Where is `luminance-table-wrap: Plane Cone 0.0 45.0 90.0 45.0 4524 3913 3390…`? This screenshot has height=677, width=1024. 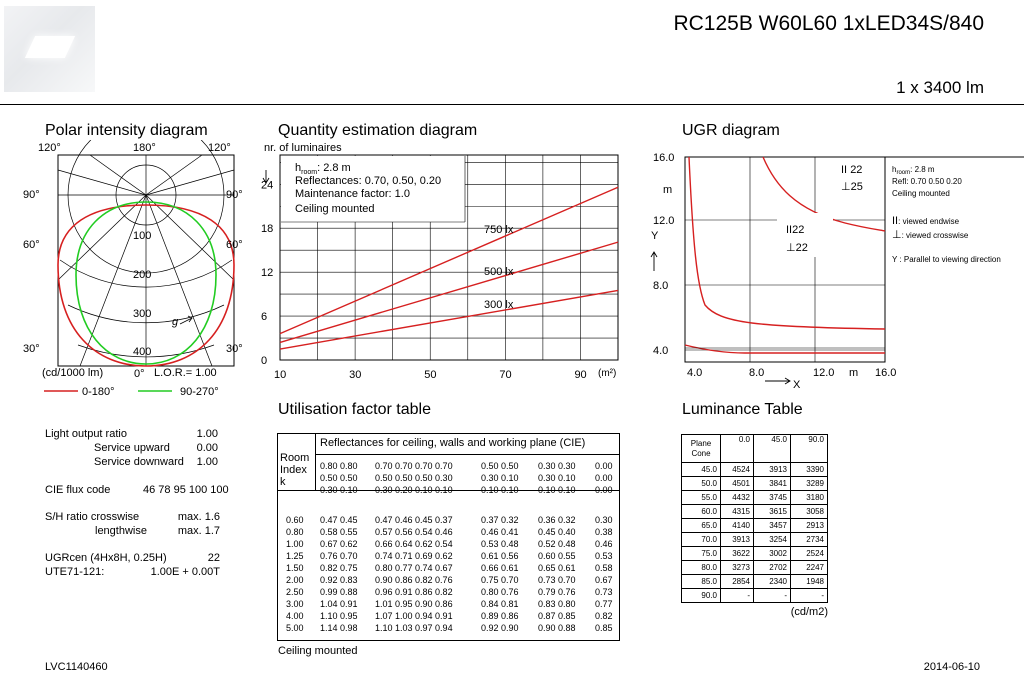
luminance-table-wrap: Plane Cone 0.0 45.0 90.0 45.0 4524 3913 3390… is located at coordinates (754, 526).